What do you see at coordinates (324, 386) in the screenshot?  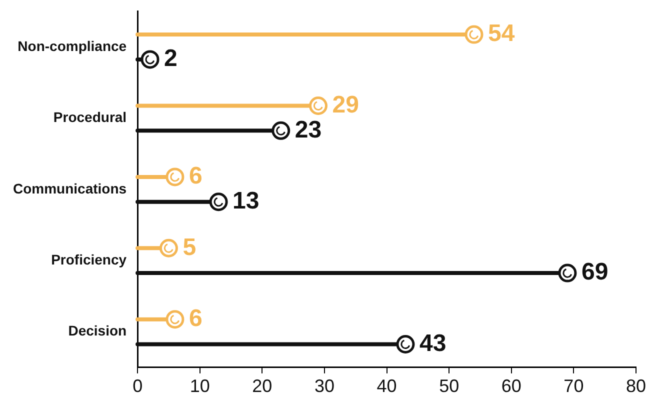 I see `x-tick-label: 30` at bounding box center [324, 386].